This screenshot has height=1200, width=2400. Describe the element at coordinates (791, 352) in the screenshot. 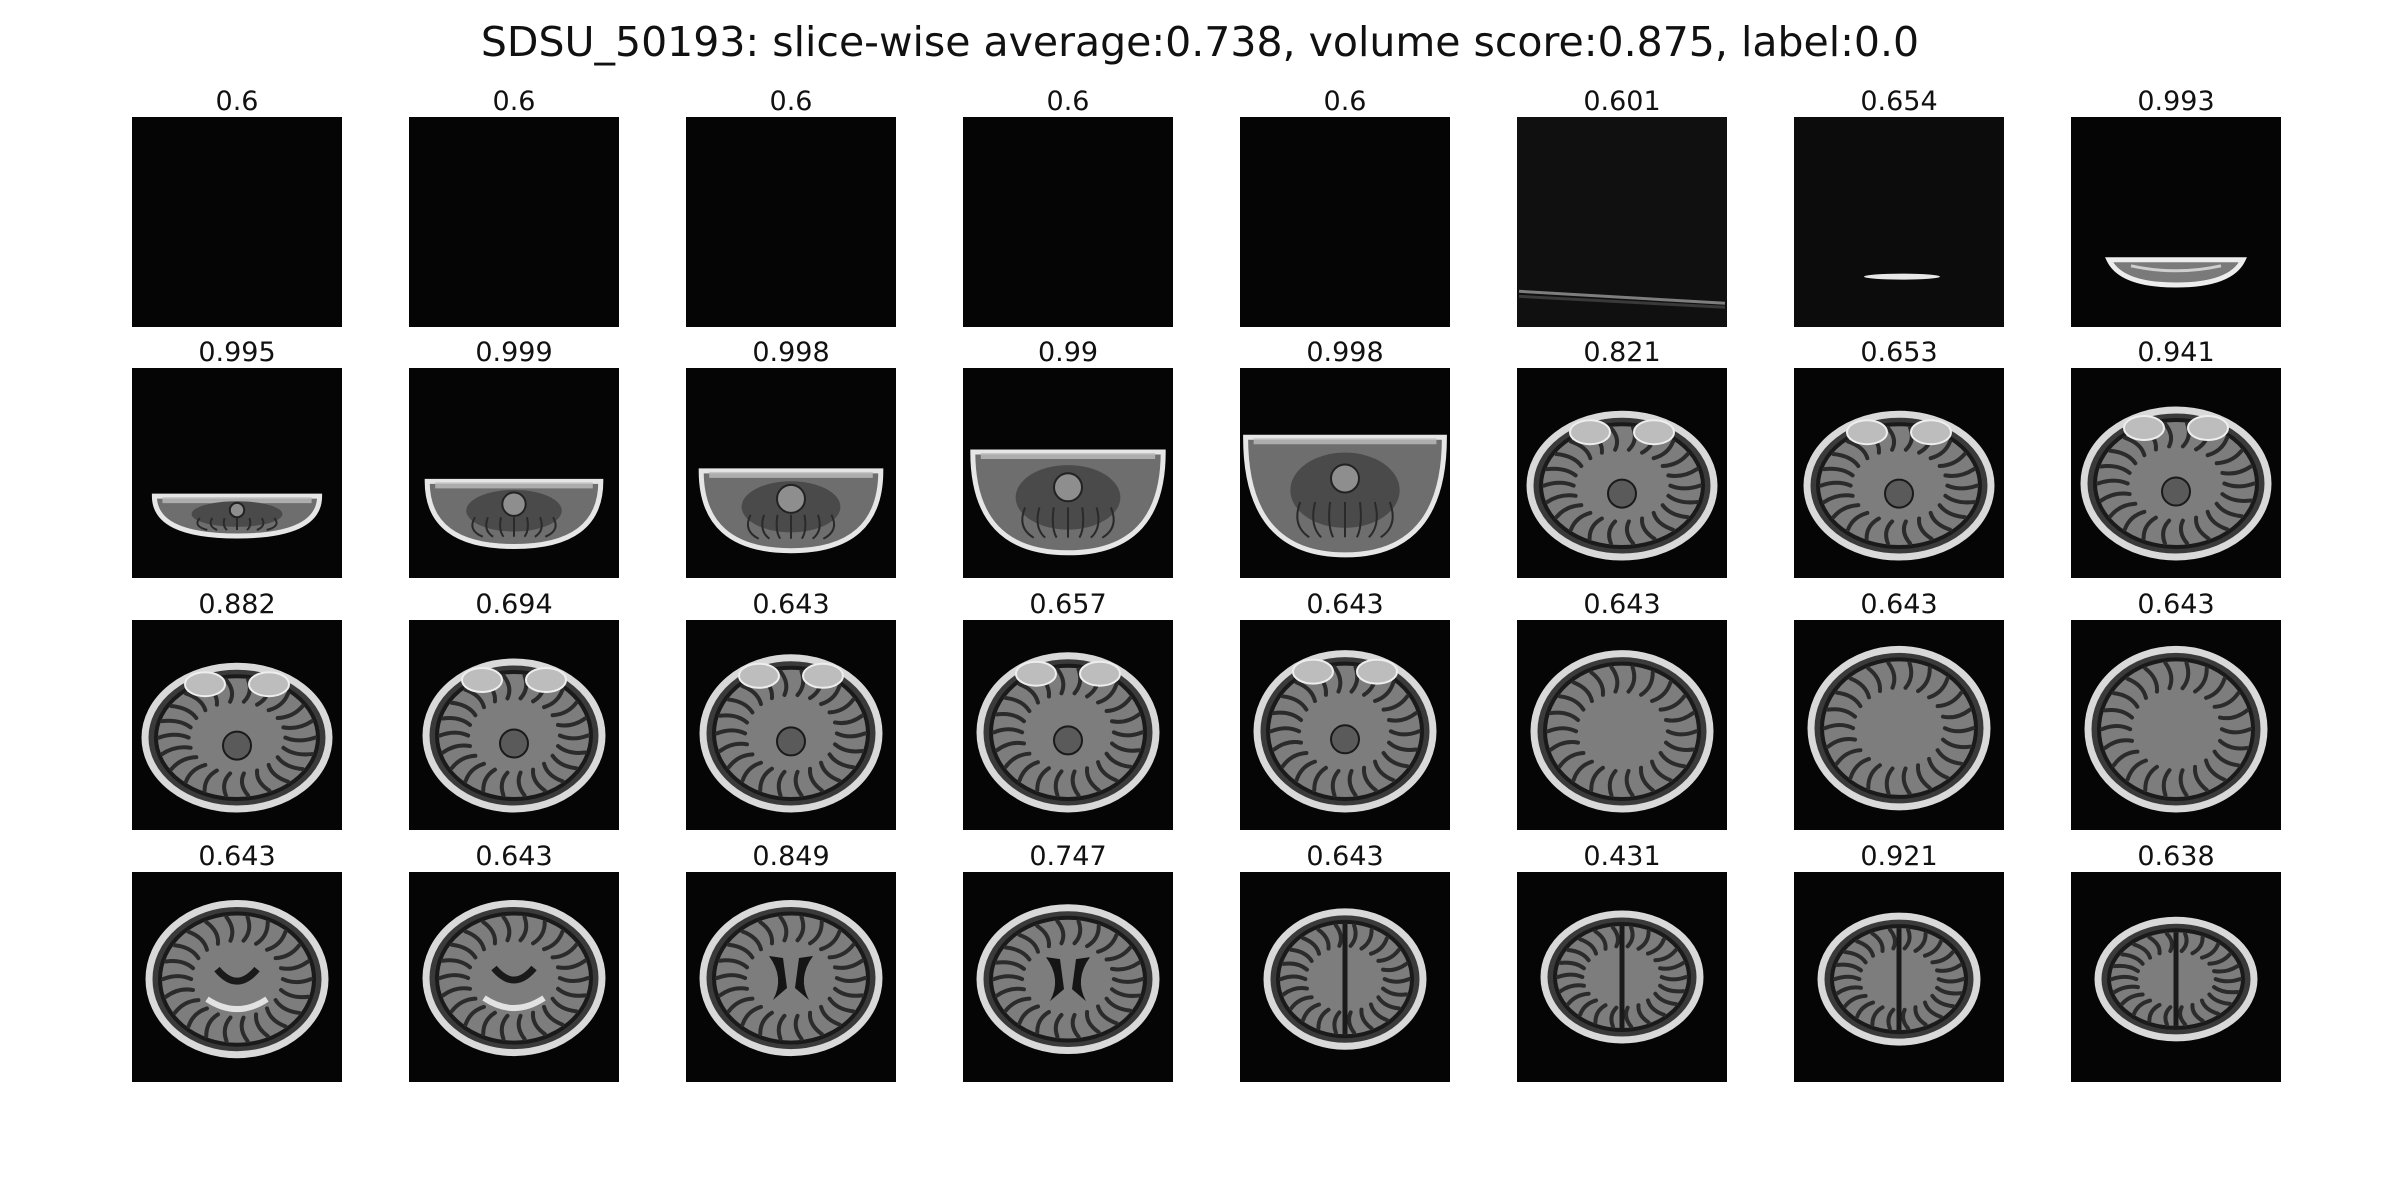

I see `slice-score: 0.998` at that location.